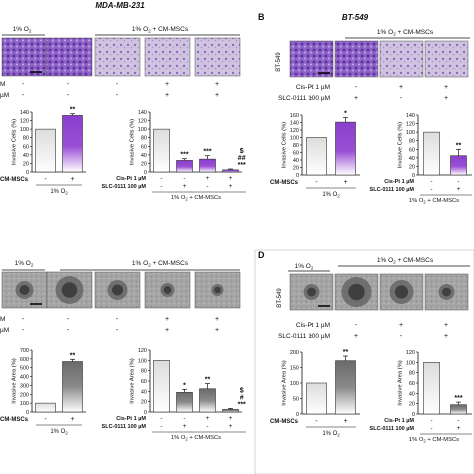 This screenshot has width=474, height=474. Describe the element at coordinates (304, 98) in the screenshot. I see `panel-b-row-slc: SLC-0111 100 µM` at that location.